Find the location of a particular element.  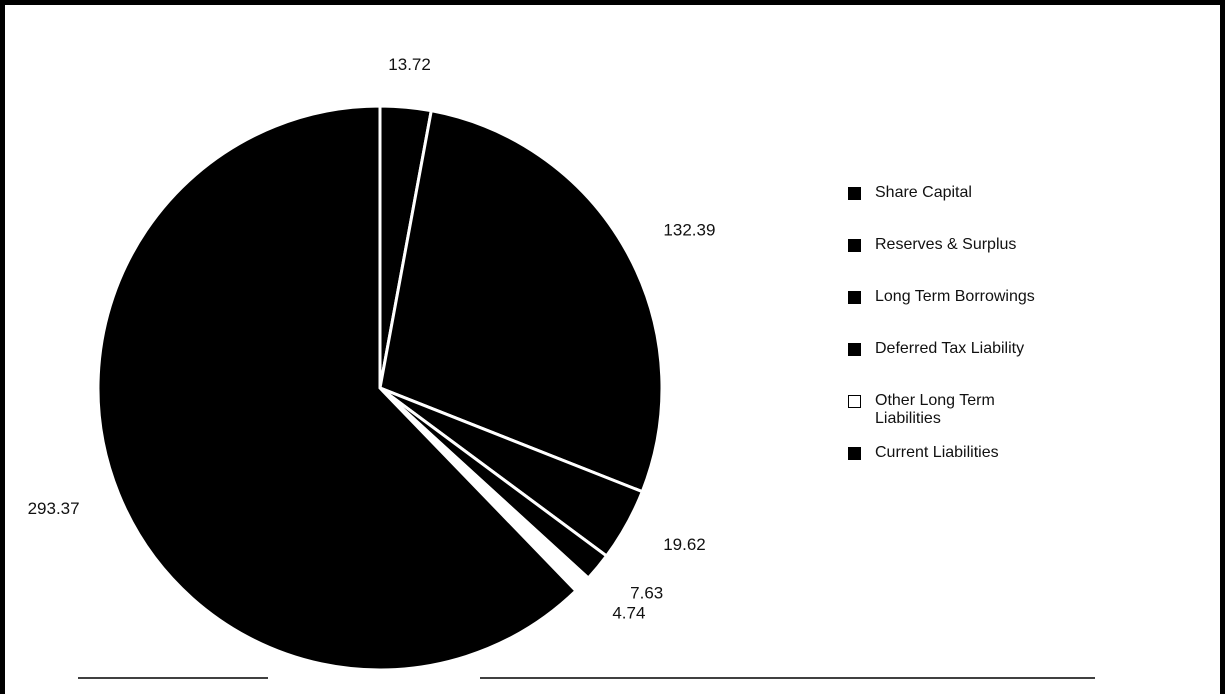

legend-entry: Other Long Term Liabilities is located at coordinates (943, 418).